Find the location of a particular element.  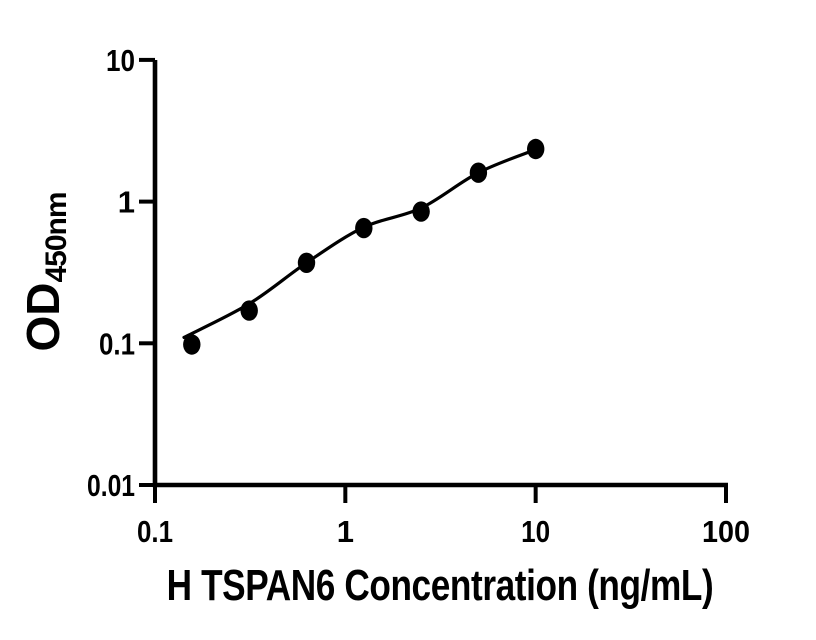

data-point-0.3125 is located at coordinates (249, 310).